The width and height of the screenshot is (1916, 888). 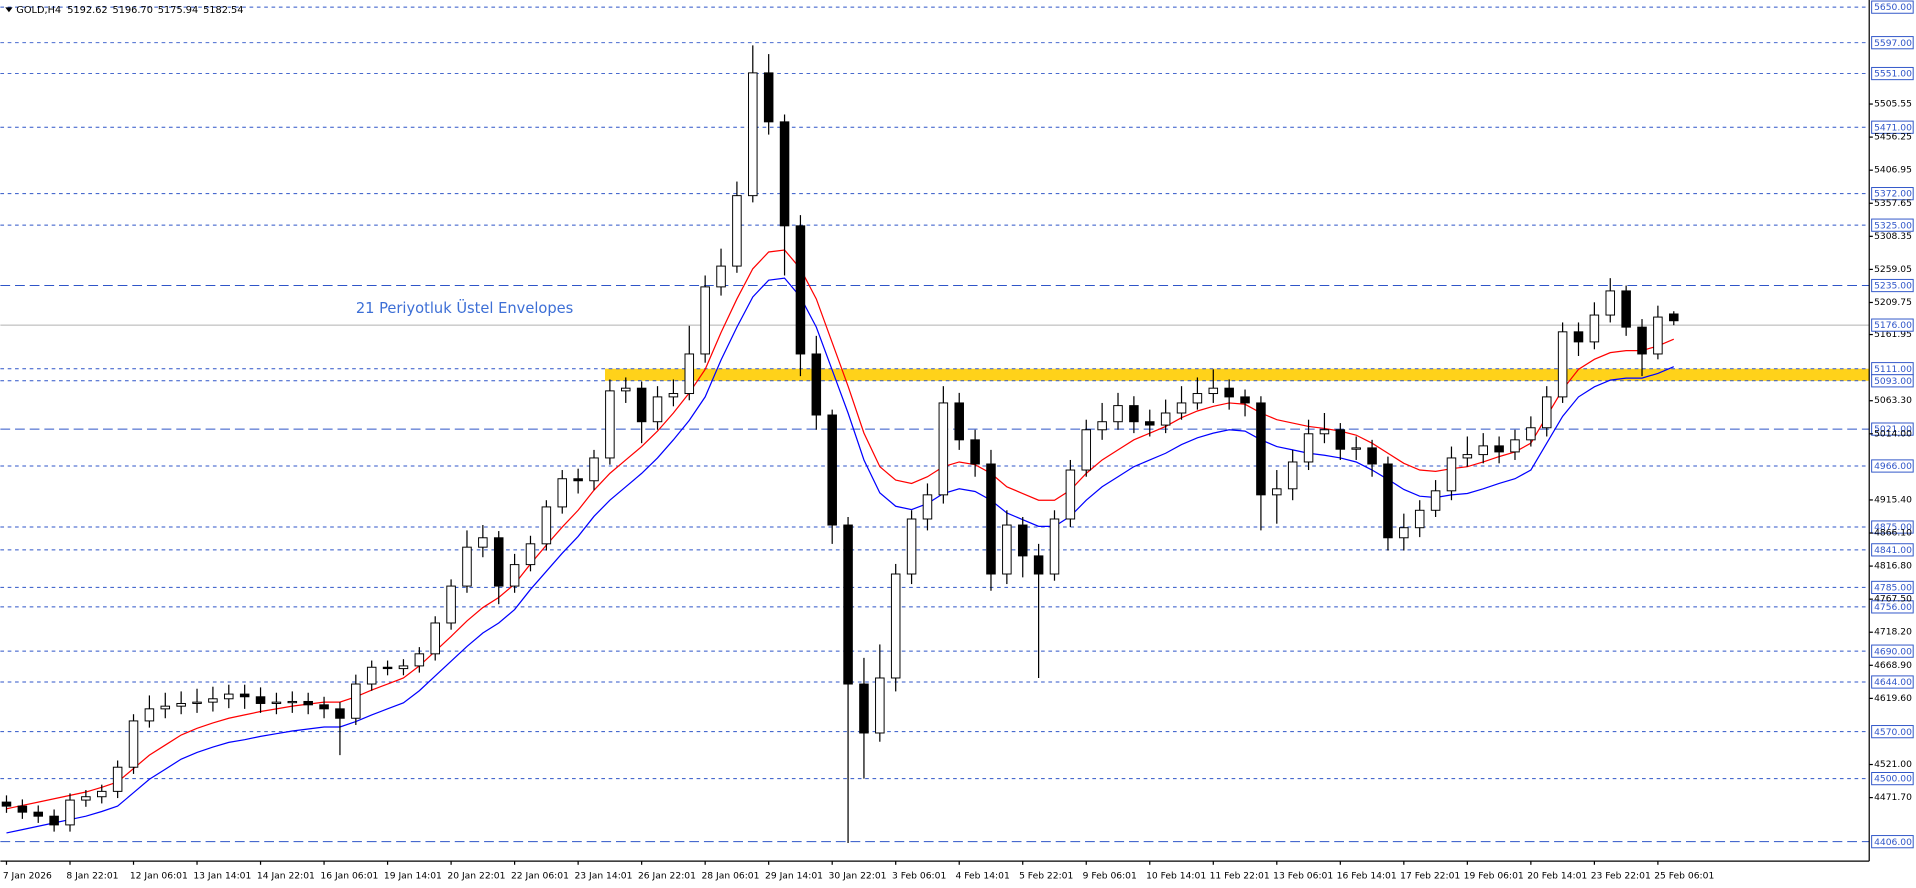 What do you see at coordinates (178, 10) in the screenshot?
I see `header-low: 5175.94` at bounding box center [178, 10].